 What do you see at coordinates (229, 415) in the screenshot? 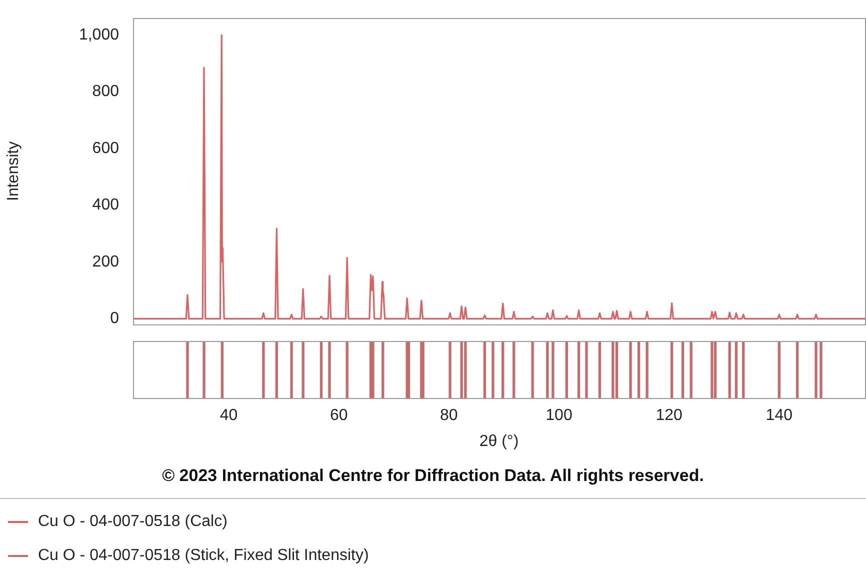
I see `x-tick-label: 40` at bounding box center [229, 415].